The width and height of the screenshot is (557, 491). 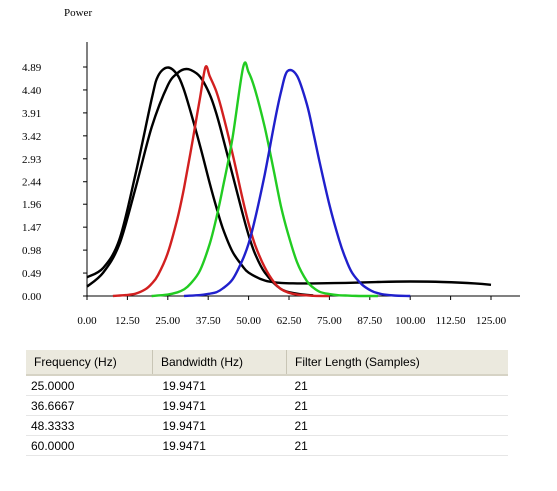 I want to click on y-tick-label: 0.00, so click(x=32, y=297).